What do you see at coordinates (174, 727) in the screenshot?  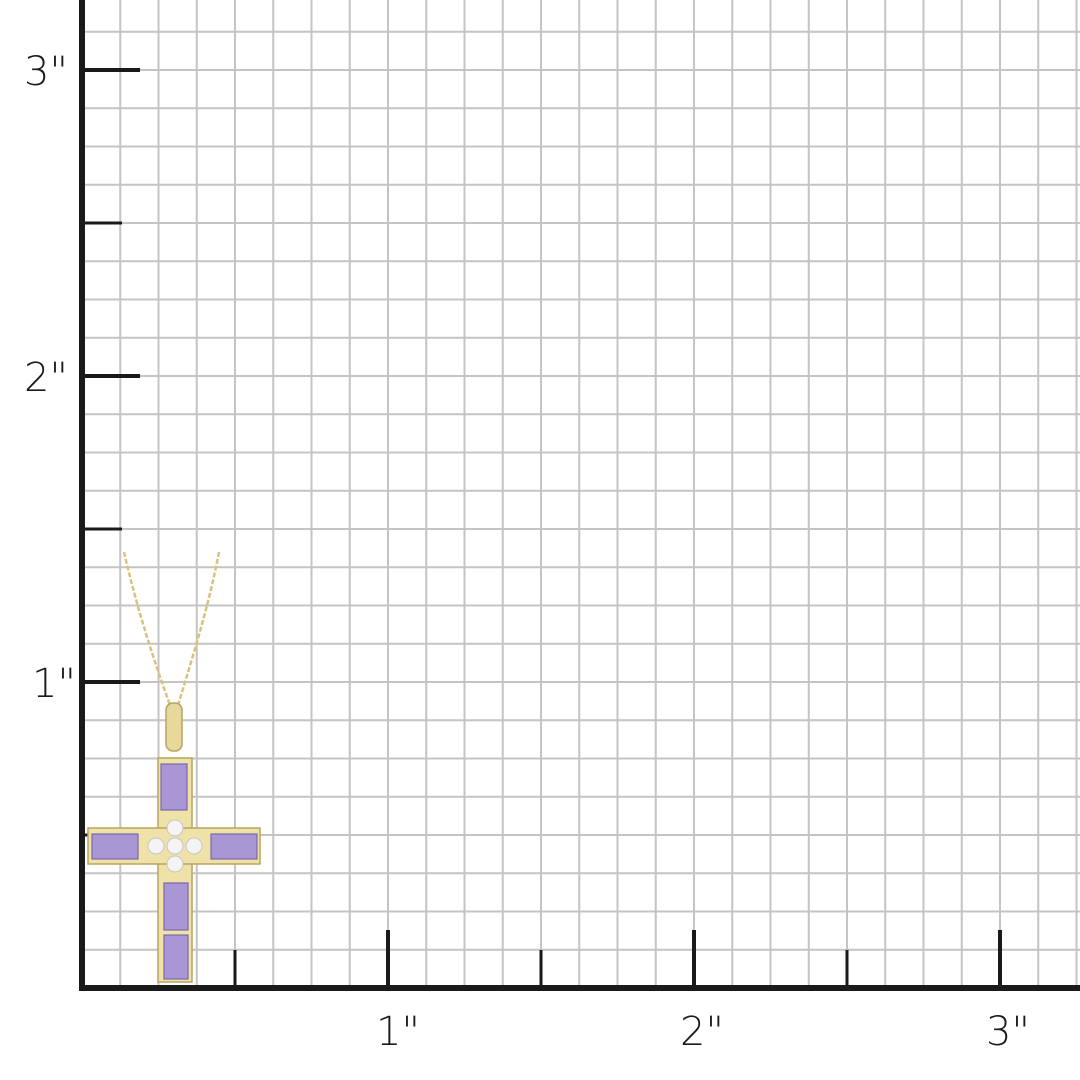 I see `bail` at bounding box center [174, 727].